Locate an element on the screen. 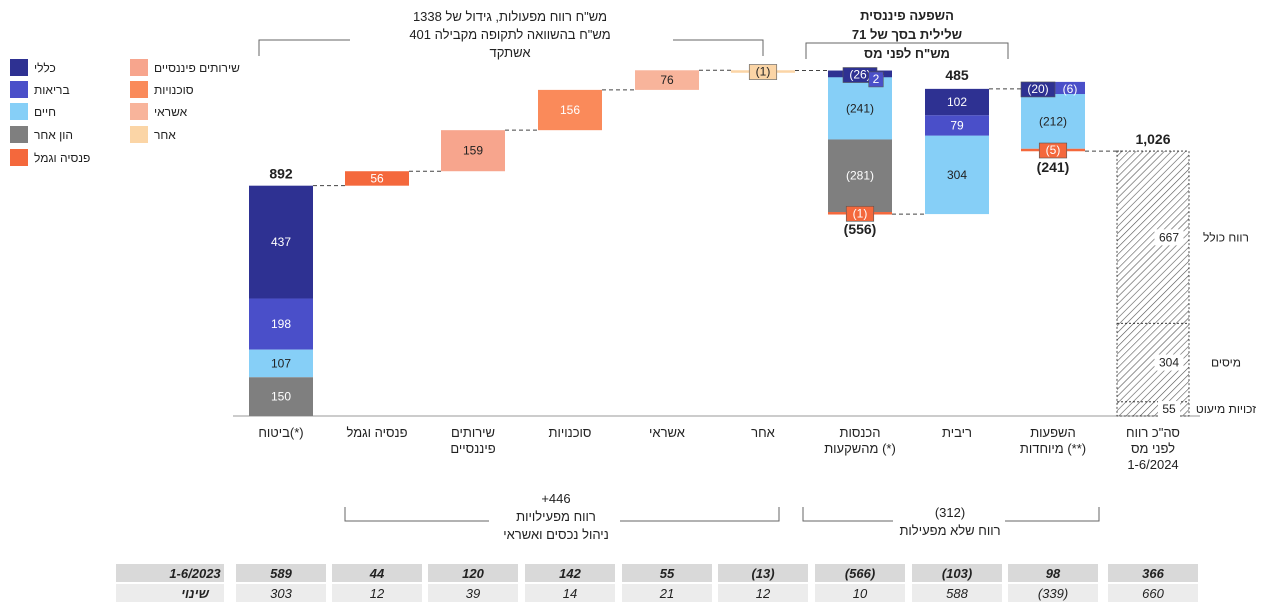 The image size is (1270, 603). total-breakdown-label: מיסים is located at coordinates (1226, 363).